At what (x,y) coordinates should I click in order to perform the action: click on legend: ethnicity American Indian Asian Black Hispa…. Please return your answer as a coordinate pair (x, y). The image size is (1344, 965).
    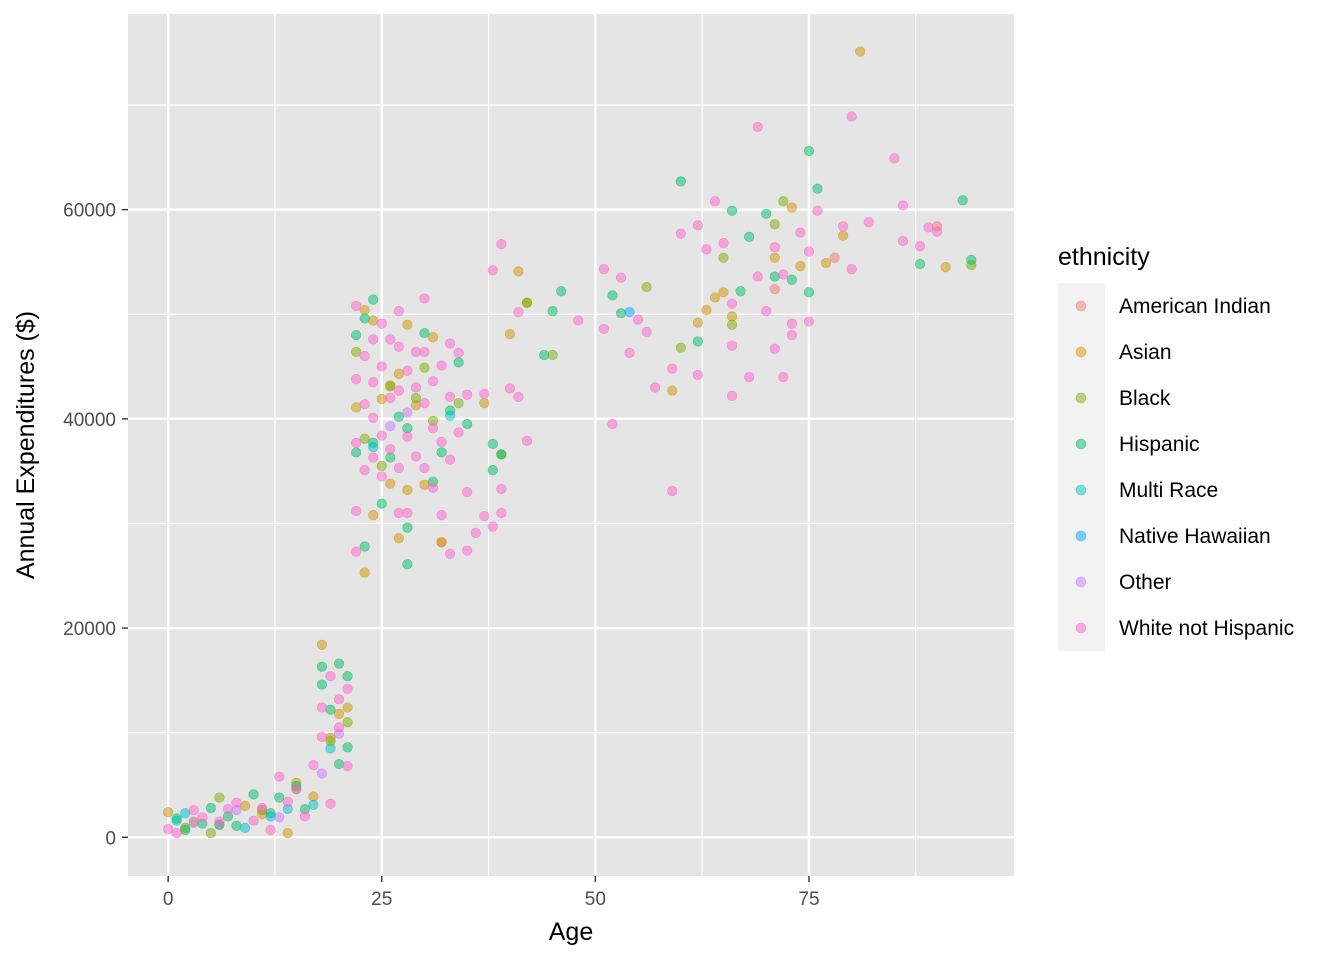
    Looking at the image, I should click on (1176, 447).